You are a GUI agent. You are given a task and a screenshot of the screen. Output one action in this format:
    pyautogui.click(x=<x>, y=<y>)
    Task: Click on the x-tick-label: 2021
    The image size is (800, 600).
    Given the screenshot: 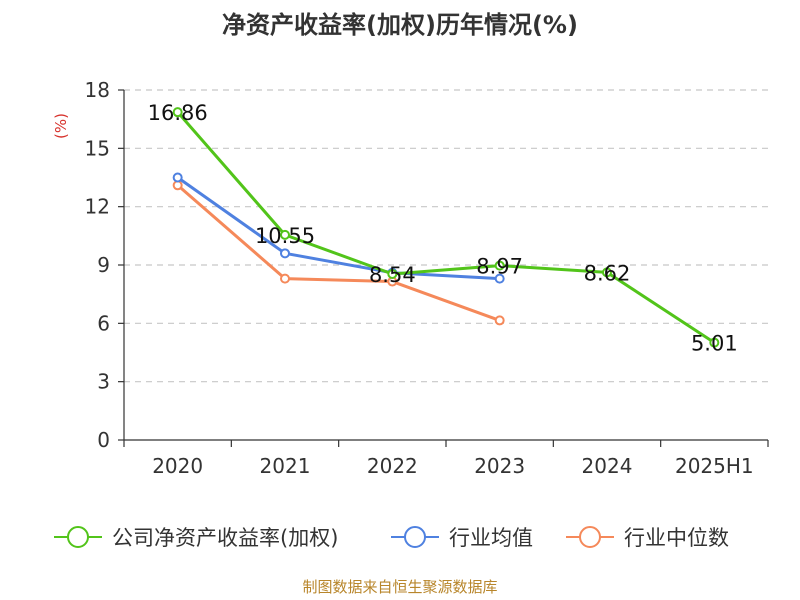 What is the action you would take?
    pyautogui.click(x=285, y=466)
    